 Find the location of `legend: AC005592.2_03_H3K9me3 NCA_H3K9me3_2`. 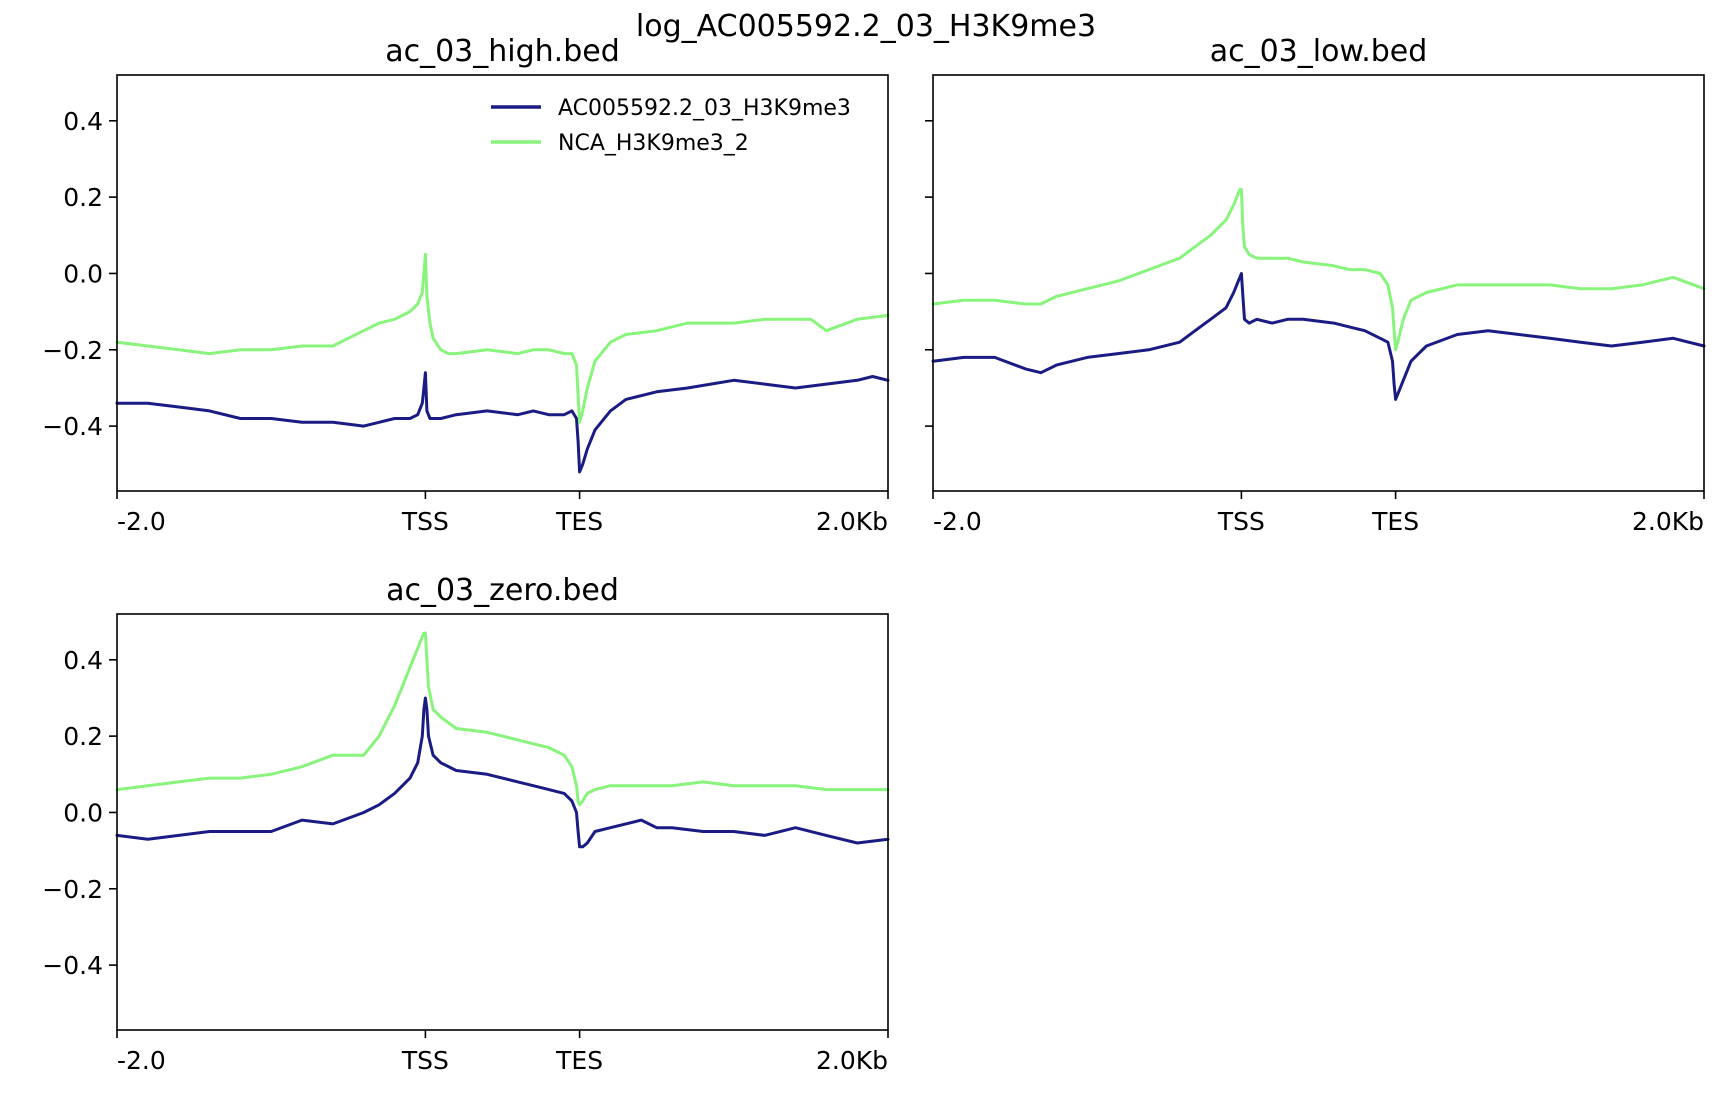

legend: AC005592.2_03_H3K9me3 NCA_H3K9me3_2 is located at coordinates (671, 126).